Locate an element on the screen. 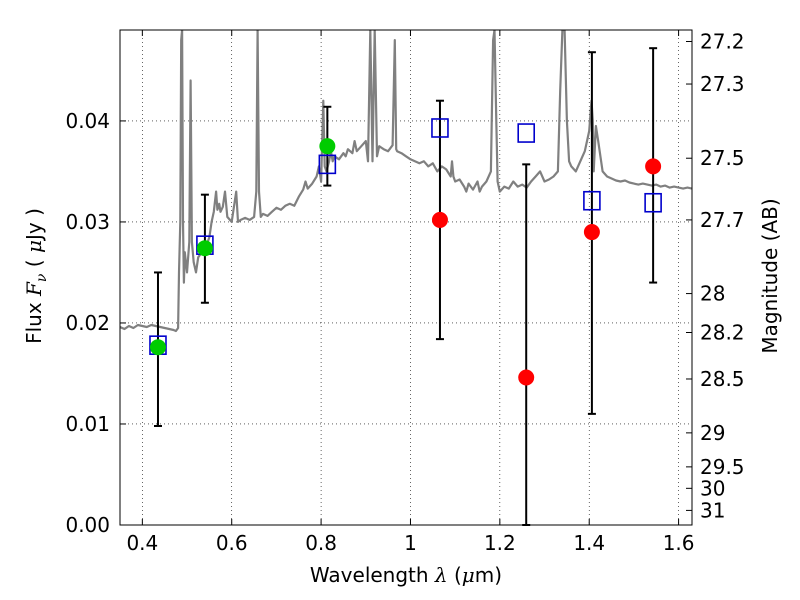 Image resolution: width=800 pixels, height=600 pixels. right-axis-label: Magnitude (AB) is located at coordinates (770, 276).